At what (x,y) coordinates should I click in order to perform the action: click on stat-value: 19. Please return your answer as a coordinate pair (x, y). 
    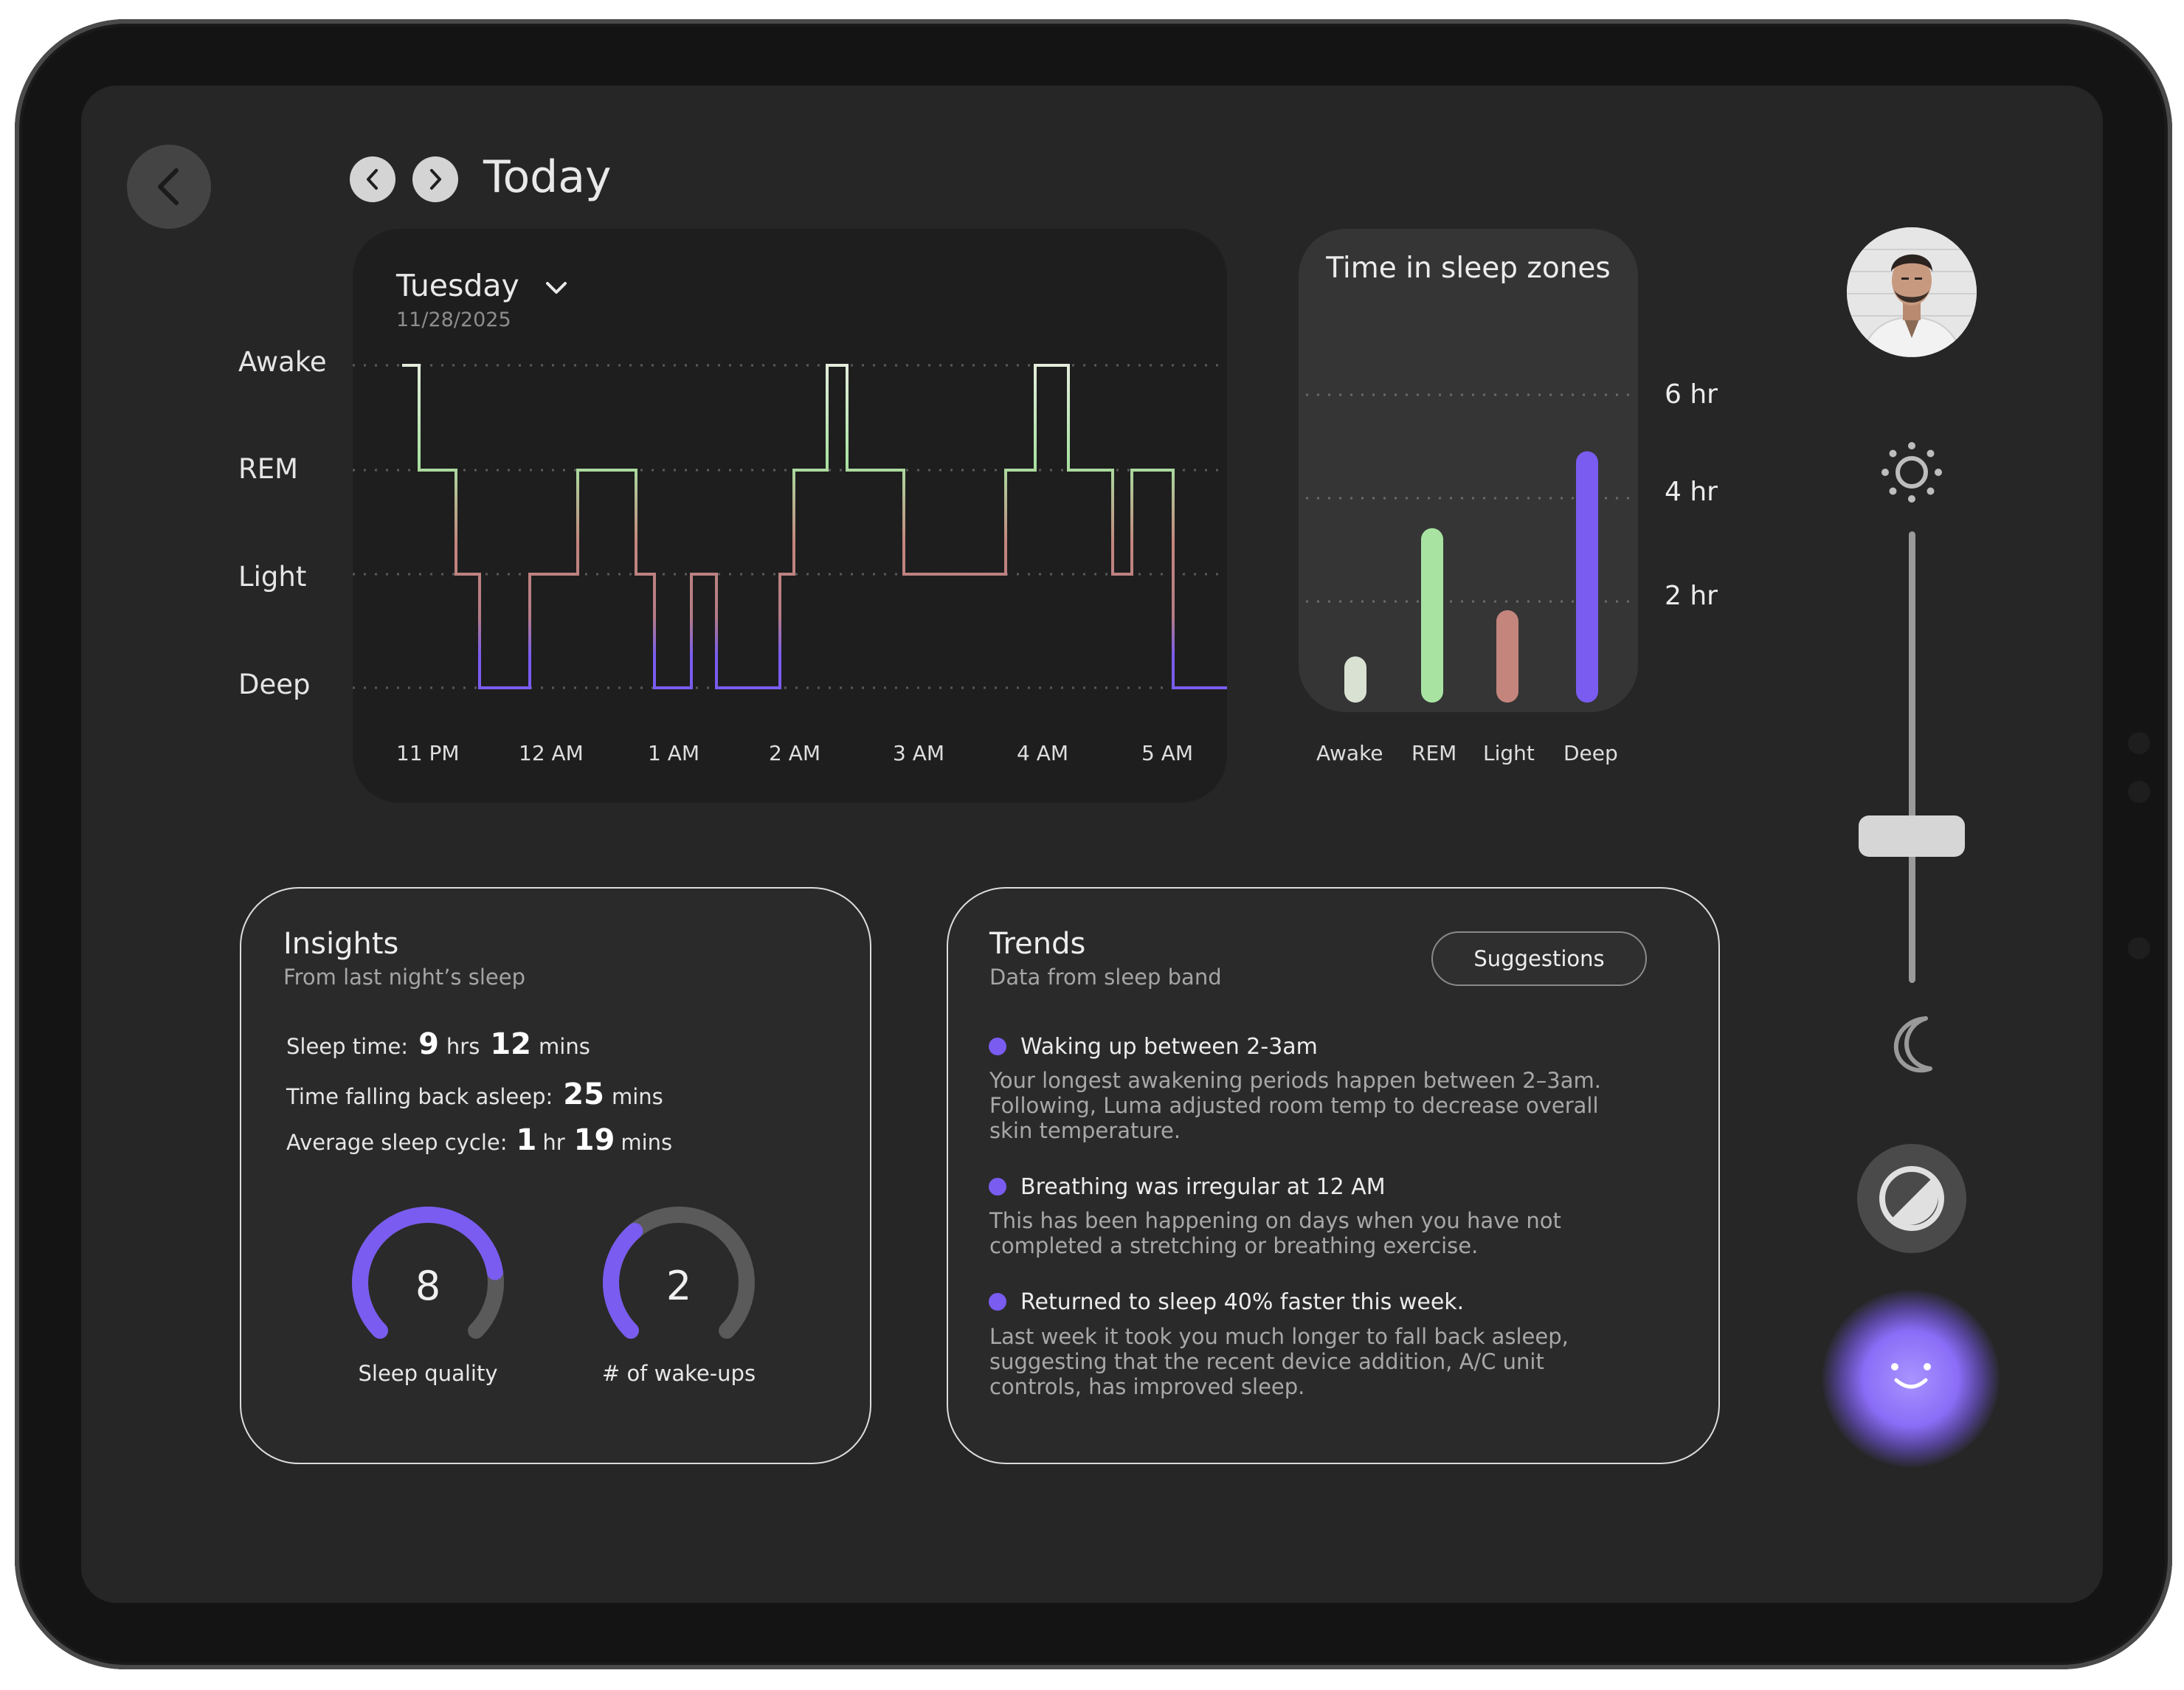
    Looking at the image, I should click on (594, 1140).